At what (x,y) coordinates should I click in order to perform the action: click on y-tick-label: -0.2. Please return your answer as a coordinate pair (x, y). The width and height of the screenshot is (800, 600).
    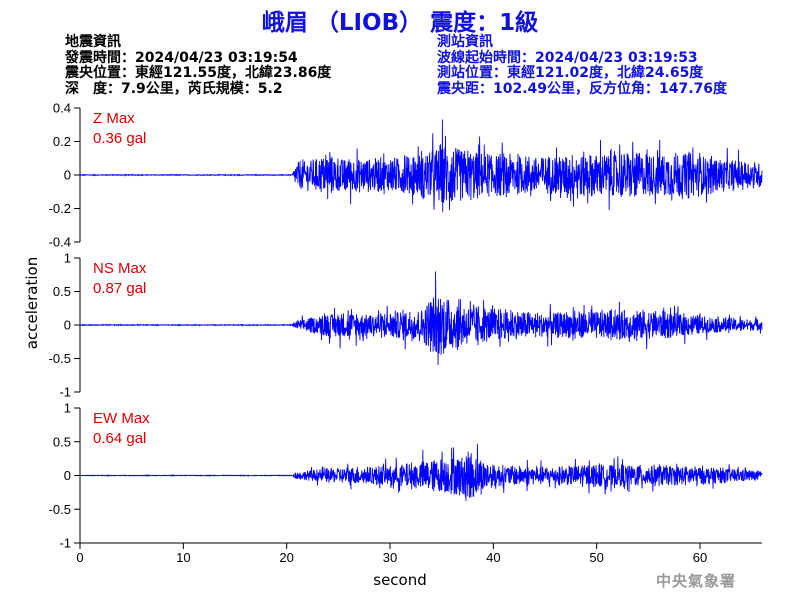
    Looking at the image, I should click on (60, 208).